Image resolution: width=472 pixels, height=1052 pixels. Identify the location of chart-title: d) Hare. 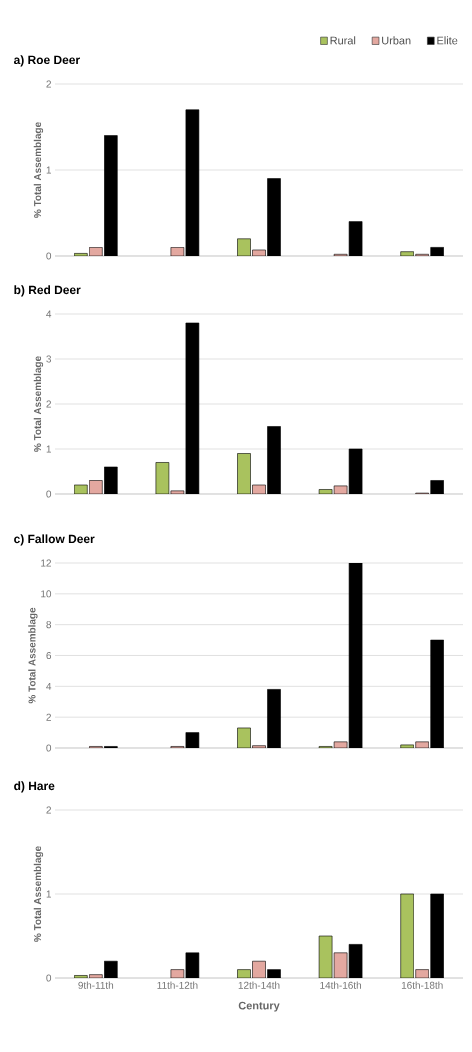
(34, 787).